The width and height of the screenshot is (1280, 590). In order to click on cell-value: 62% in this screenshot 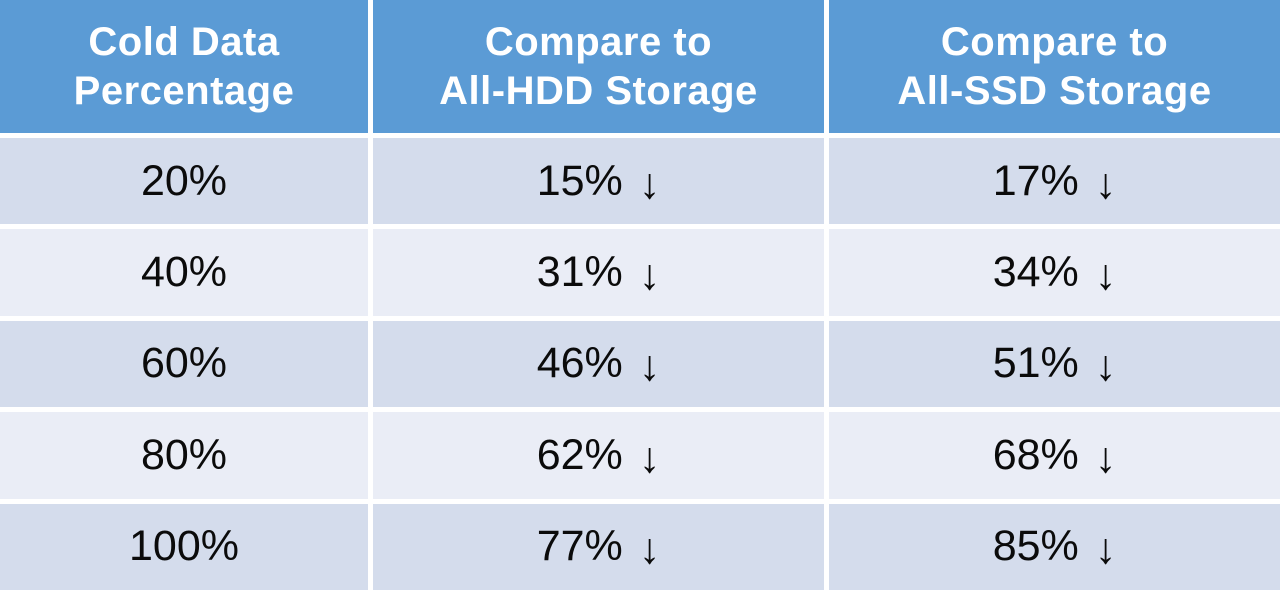, I will do `click(579, 454)`.